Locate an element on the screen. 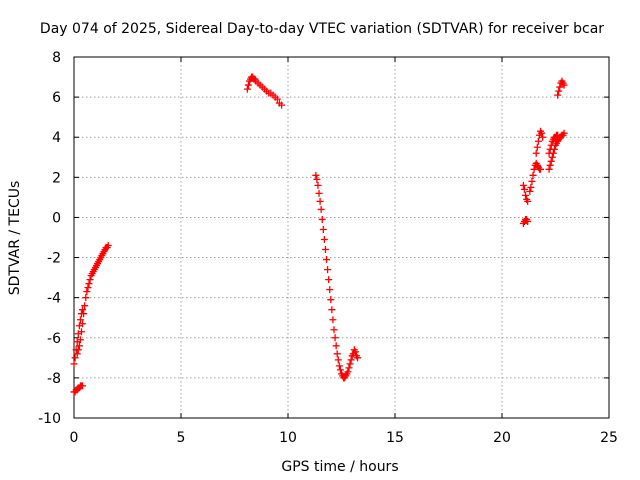 The width and height of the screenshot is (640, 480). x-tick-label: 5 is located at coordinates (181, 438).